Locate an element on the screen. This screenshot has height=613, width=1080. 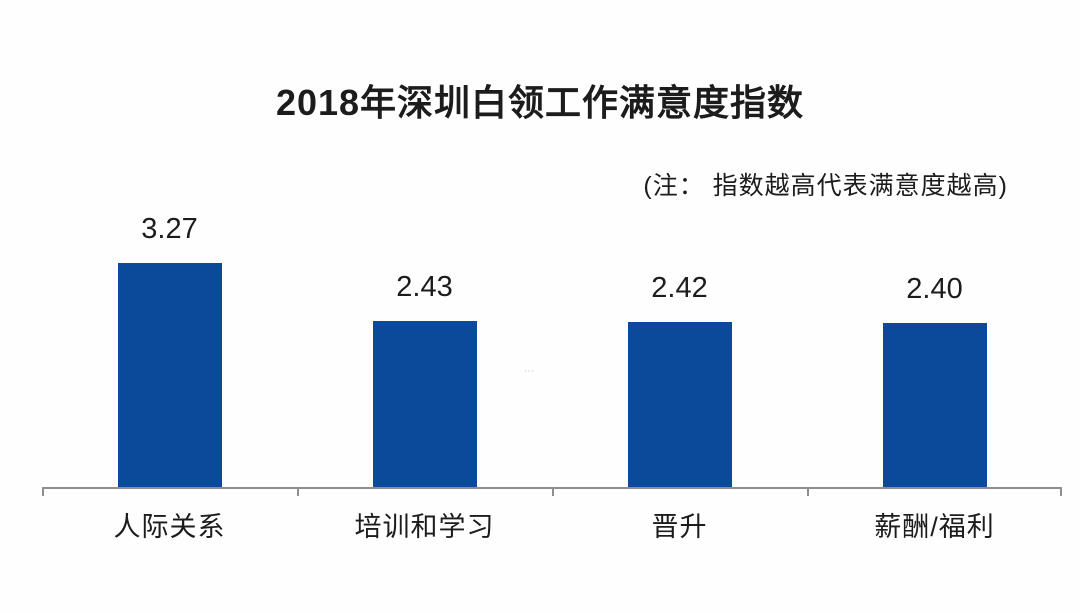
bar-xinchoufuli is located at coordinates (934, 405).